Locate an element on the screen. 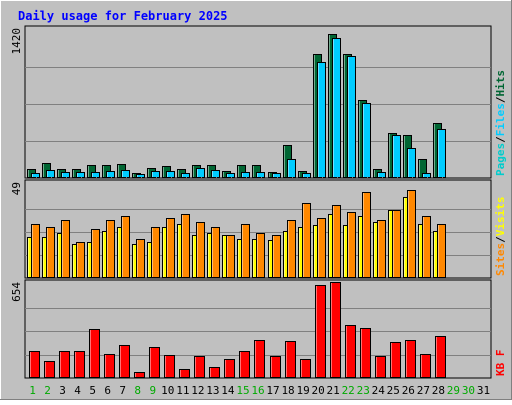 The height and width of the screenshot is (405, 512). x-label-day-13: 13 is located at coordinates (212, 390).